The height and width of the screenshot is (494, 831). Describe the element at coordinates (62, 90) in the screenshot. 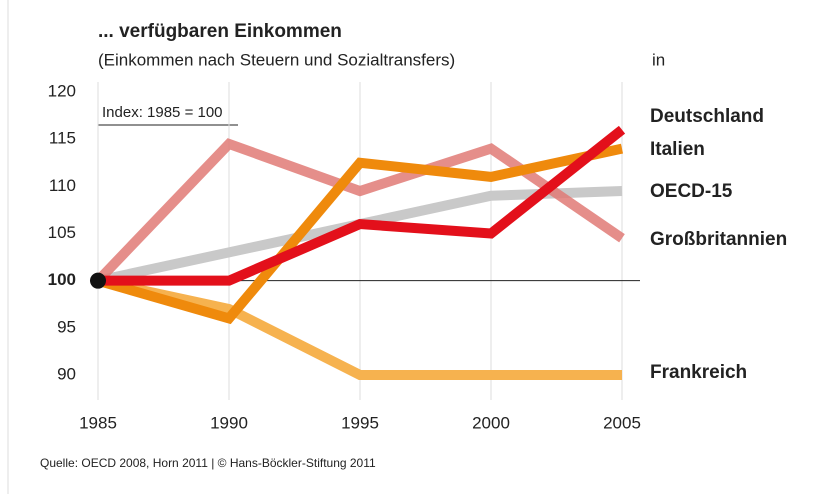

I see `y-tick-label: 120` at that location.